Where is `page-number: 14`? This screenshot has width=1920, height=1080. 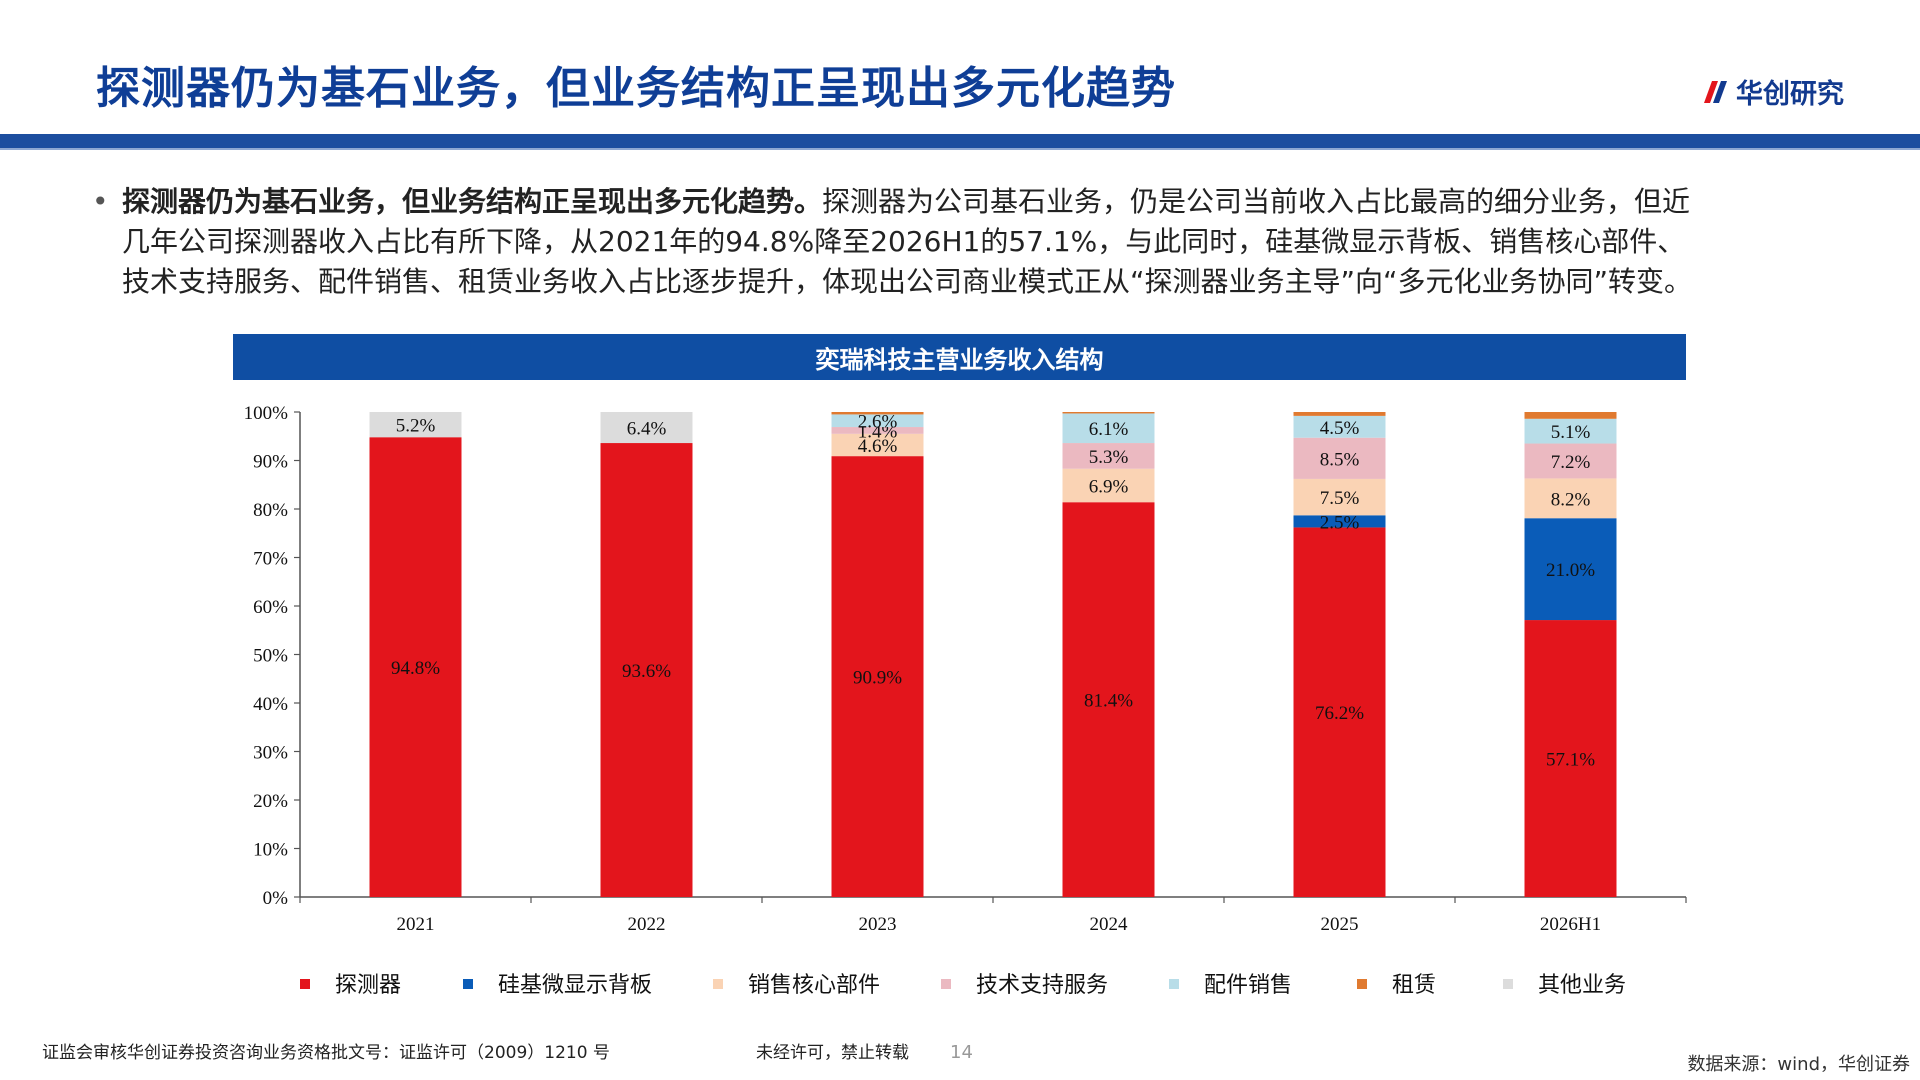
page-number: 14 is located at coordinates (961, 1052).